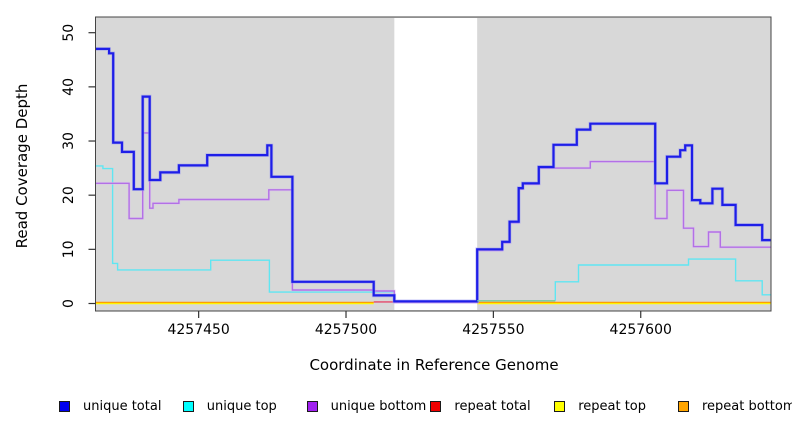  I want to click on x-tick-label: 4257600, so click(641, 330).